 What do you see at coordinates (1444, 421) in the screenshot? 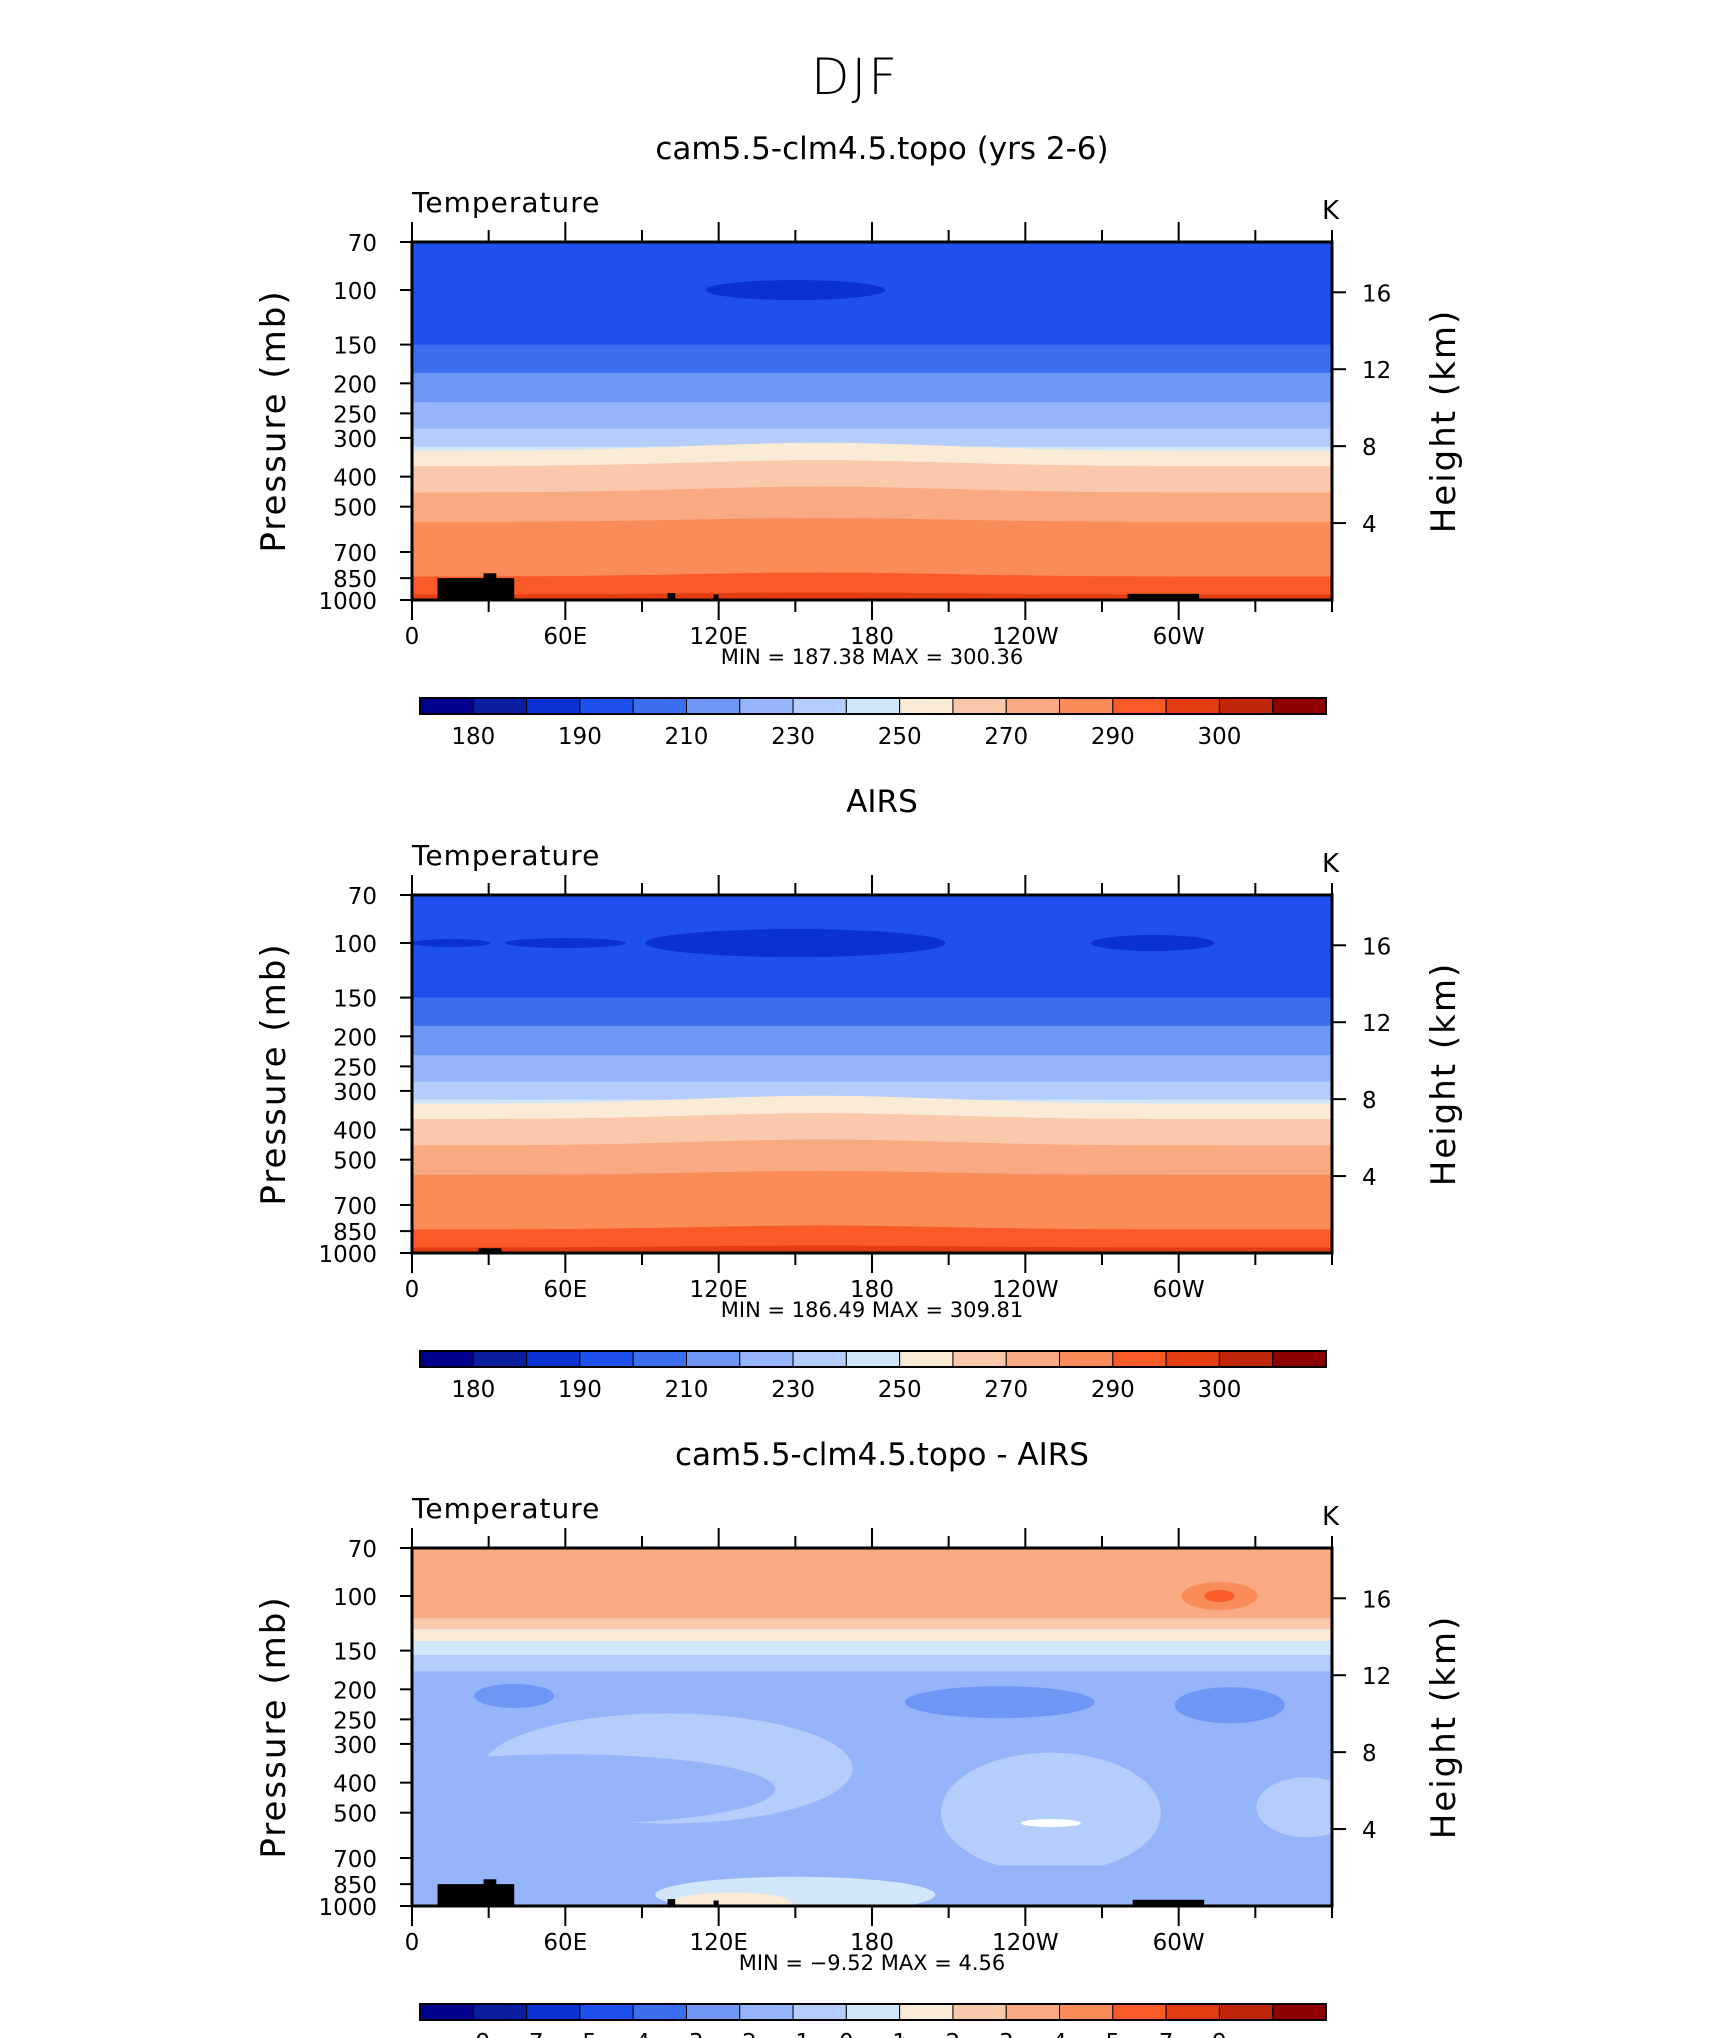
I see `y2-axis-label: Height (km)` at bounding box center [1444, 421].